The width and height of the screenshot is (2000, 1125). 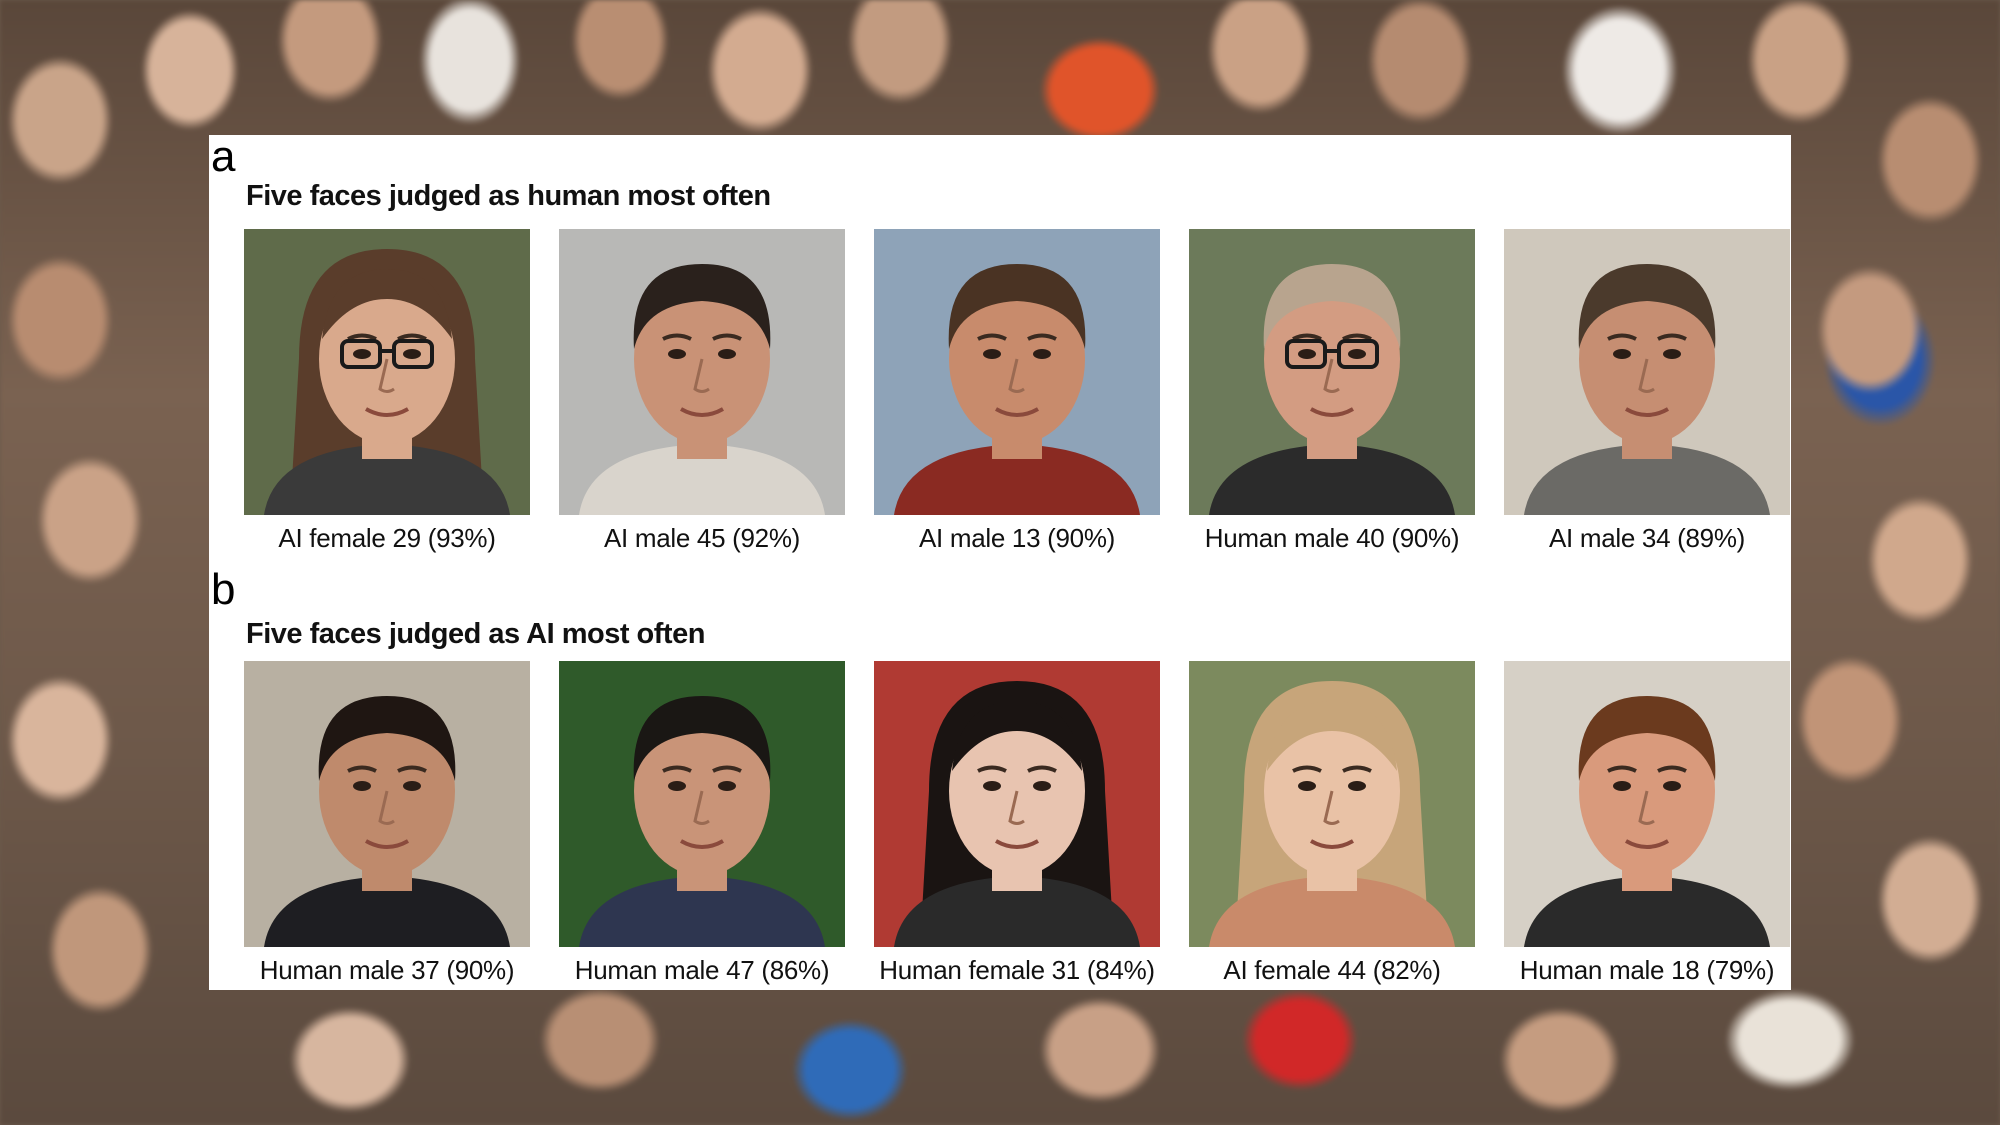 I want to click on face-card: AI male 13 (90%), so click(x=1017, y=391).